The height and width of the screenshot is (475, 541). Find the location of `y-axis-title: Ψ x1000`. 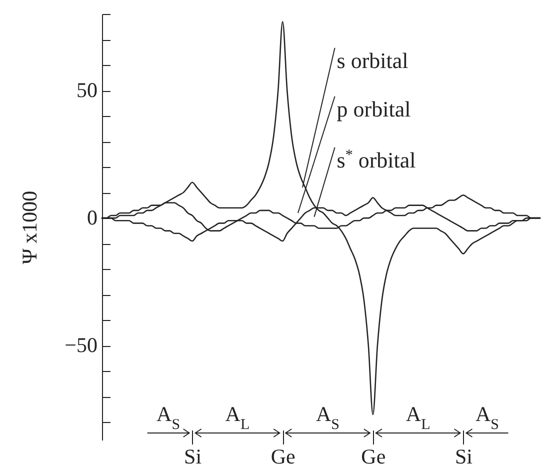

y-axis-title: Ψ x1000 is located at coordinates (30, 227).